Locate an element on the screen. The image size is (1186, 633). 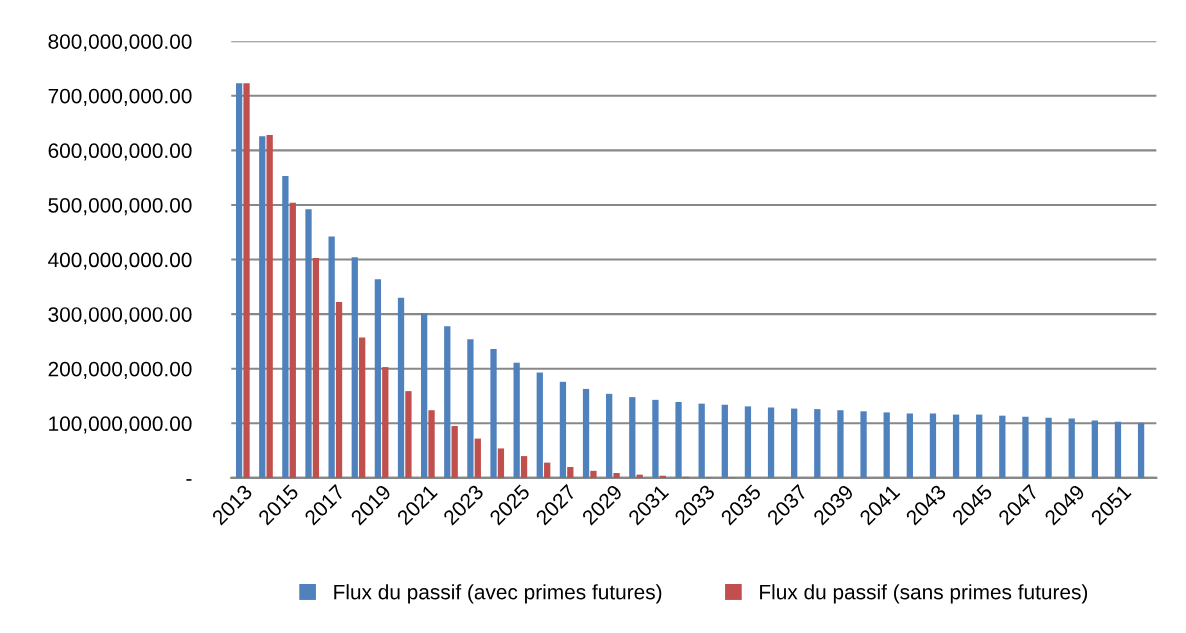
legend-label: Flux du passif (avec primes futures) is located at coordinates (498, 594).